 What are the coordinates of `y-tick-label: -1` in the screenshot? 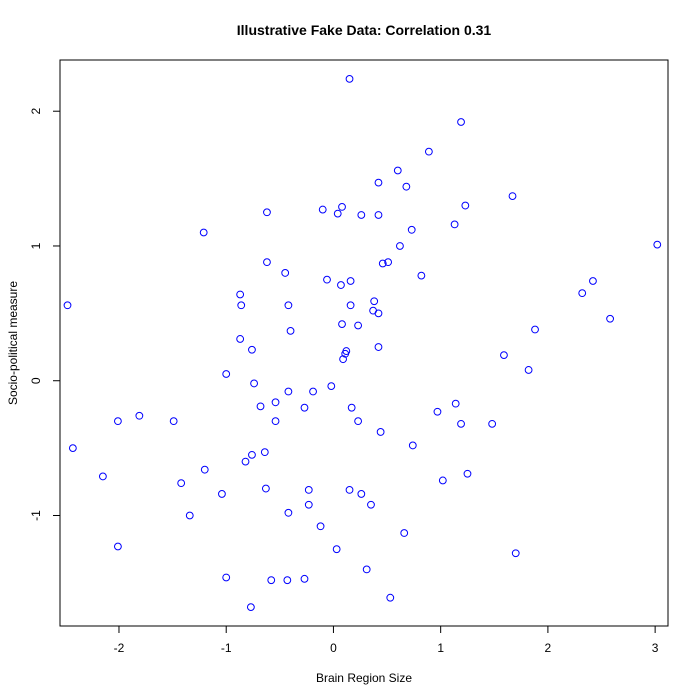 It's located at (36, 515).